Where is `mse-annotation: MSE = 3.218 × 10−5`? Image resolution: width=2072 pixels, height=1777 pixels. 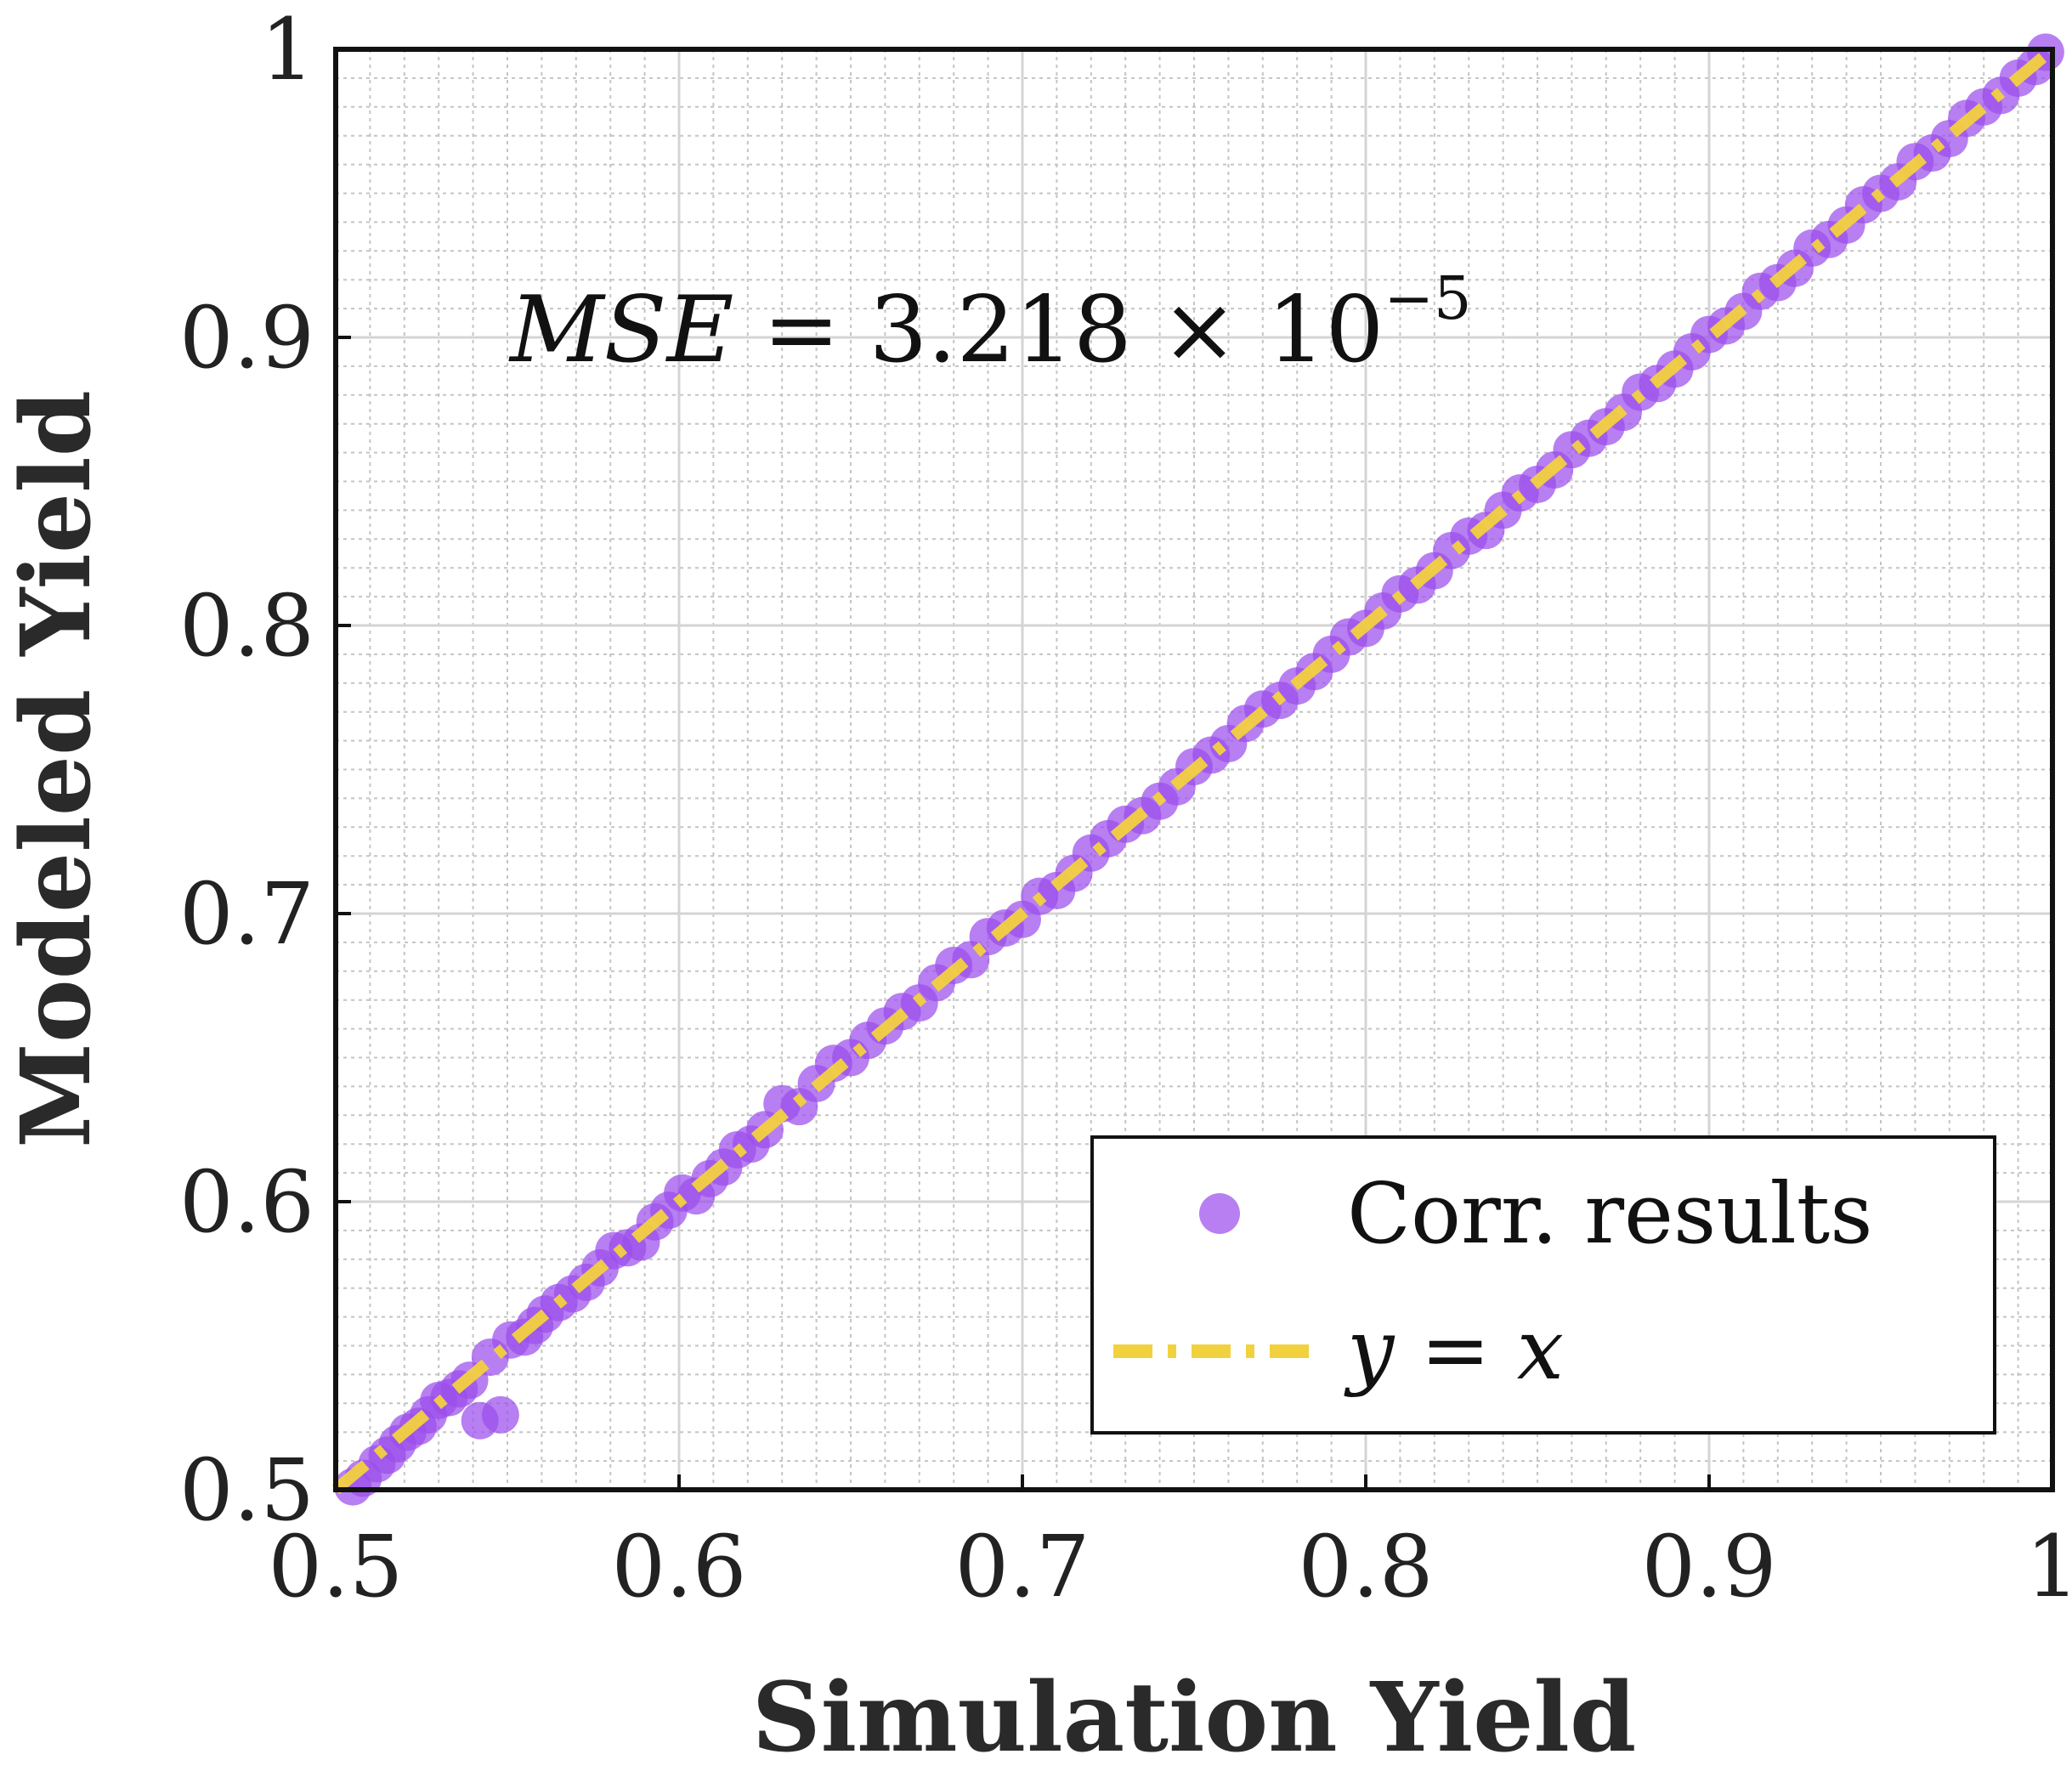
mse-annotation: MSE = 3.218 × 10−5 is located at coordinates (990, 323).